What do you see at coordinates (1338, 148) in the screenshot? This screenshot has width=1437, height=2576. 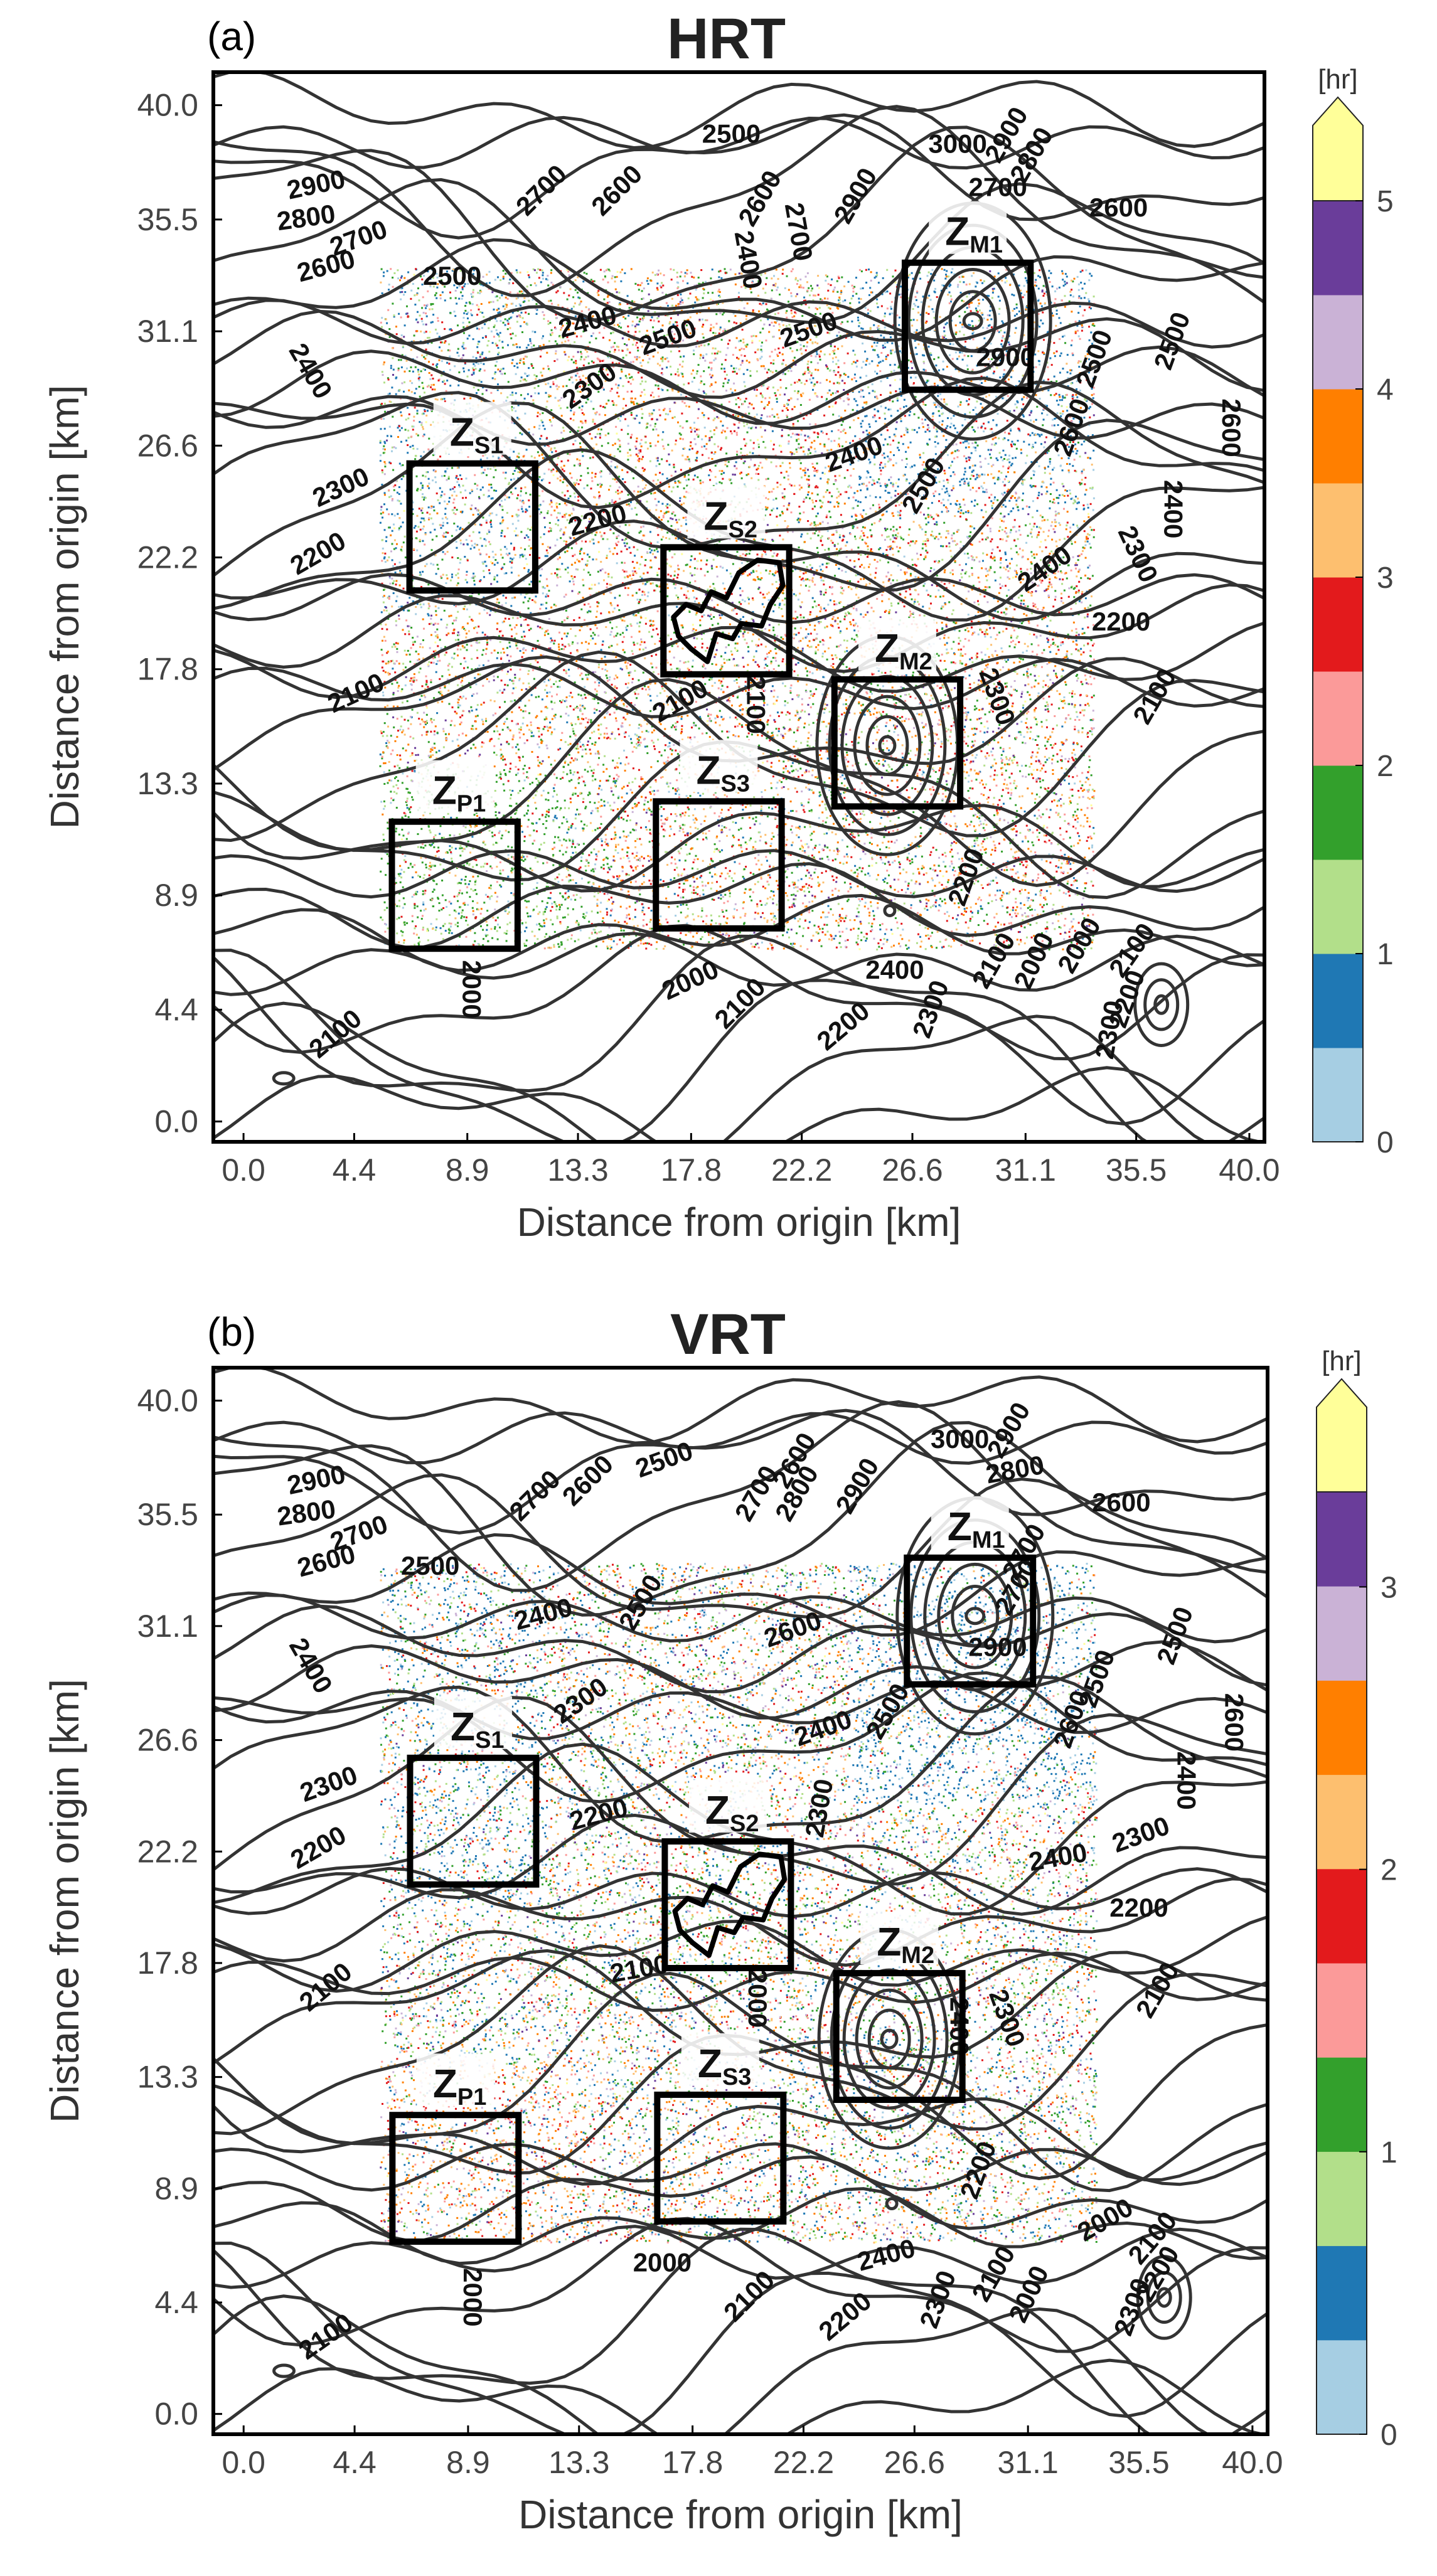 I see `colorbar-extend-max` at bounding box center [1338, 148].